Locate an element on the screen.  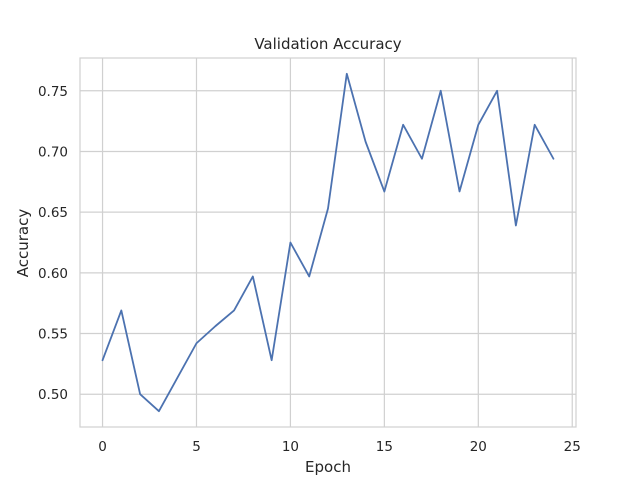
y-tick-label: 0.50 is located at coordinates (53, 395).